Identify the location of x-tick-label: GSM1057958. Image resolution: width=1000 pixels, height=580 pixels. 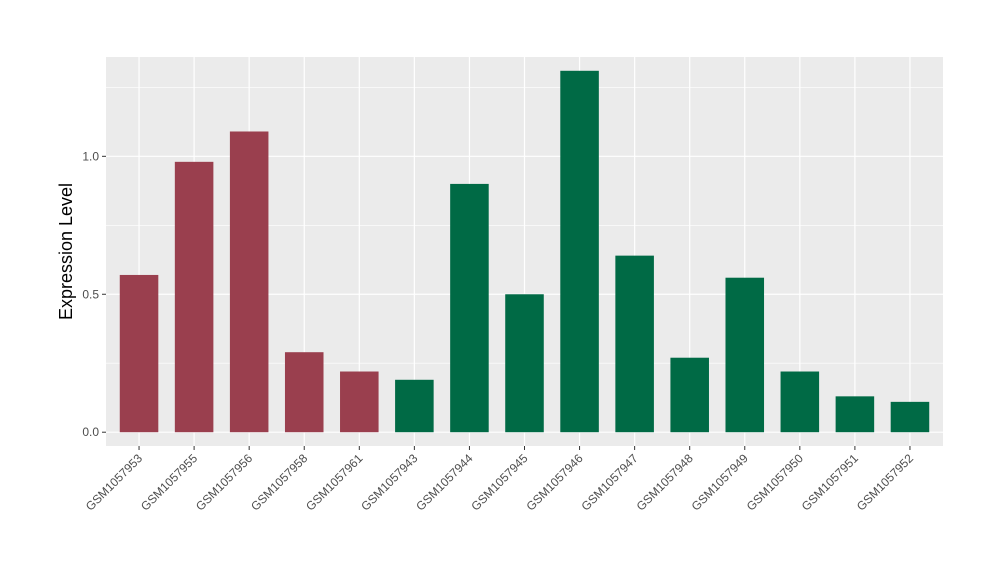
(279, 482).